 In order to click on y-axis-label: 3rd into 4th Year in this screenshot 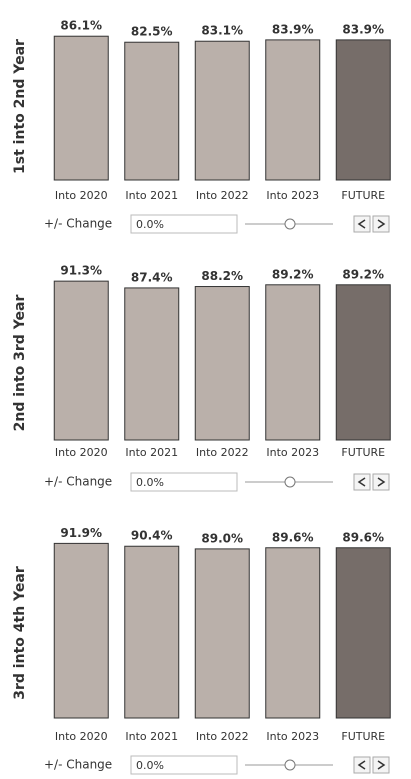, I will do `click(20, 633)`.